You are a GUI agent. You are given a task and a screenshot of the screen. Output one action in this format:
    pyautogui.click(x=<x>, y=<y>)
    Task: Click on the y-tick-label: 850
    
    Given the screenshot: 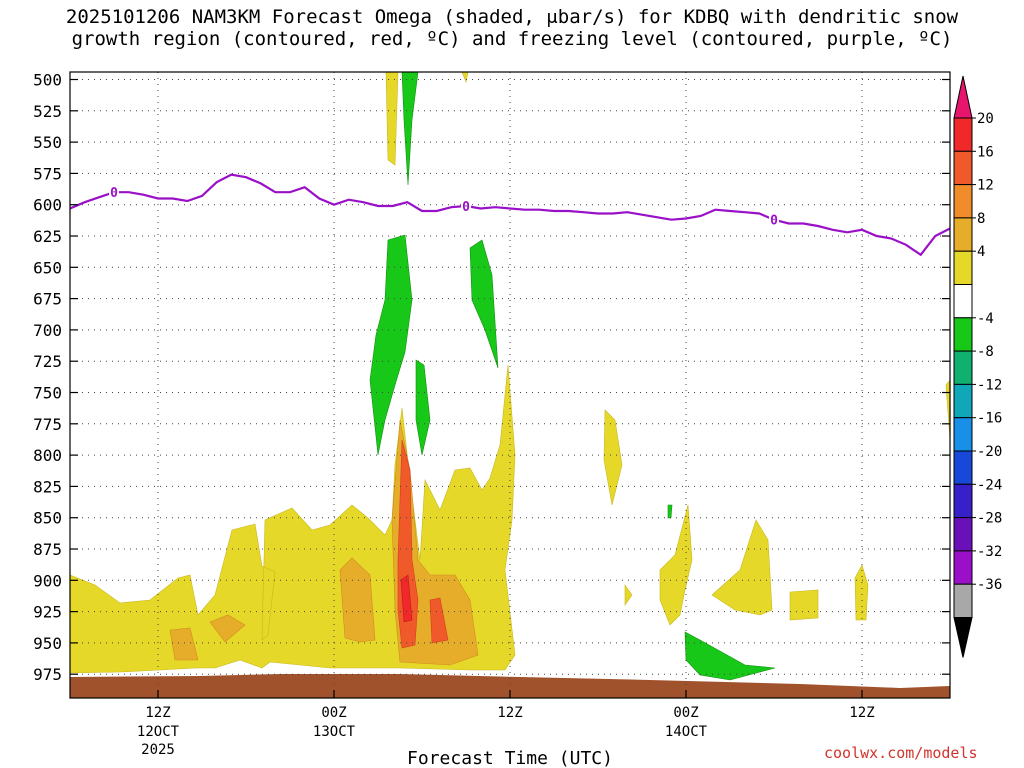 What is the action you would take?
    pyautogui.click(x=47, y=518)
    